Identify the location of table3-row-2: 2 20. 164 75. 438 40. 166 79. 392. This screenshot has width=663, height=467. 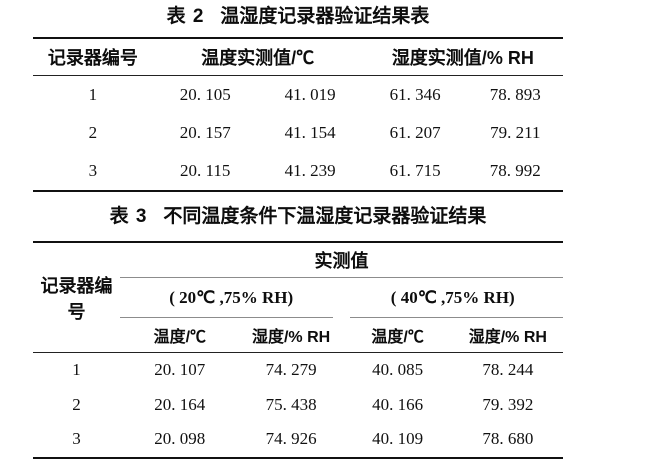
(298, 405).